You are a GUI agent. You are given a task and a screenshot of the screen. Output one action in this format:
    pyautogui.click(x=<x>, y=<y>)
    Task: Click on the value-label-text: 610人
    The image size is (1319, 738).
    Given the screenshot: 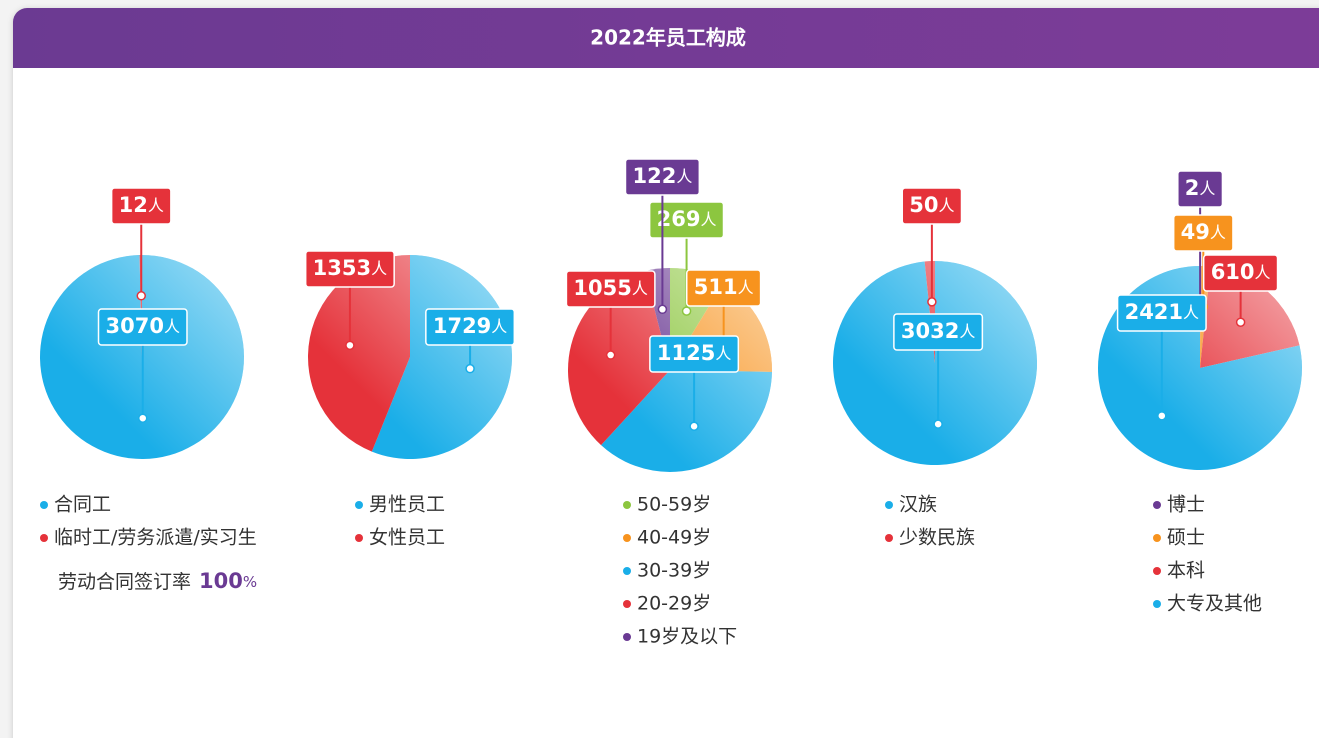 What is the action you would take?
    pyautogui.click(x=1241, y=272)
    